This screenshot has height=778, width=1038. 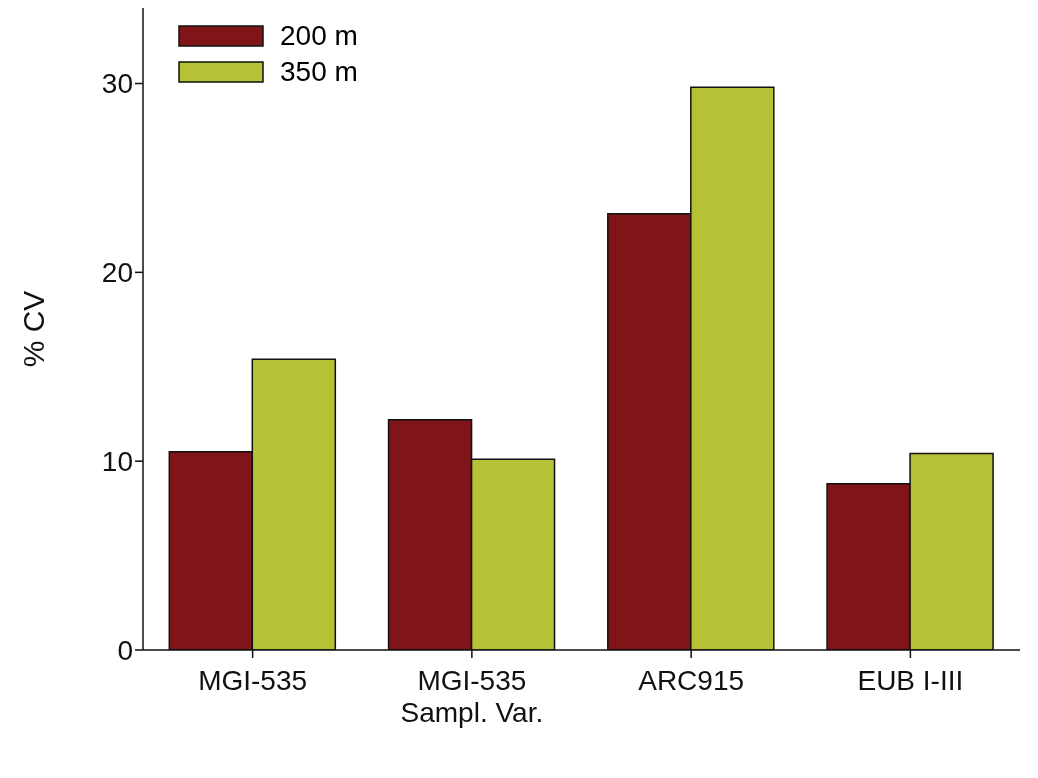 I want to click on legend-label: 350 m, so click(x=319, y=72).